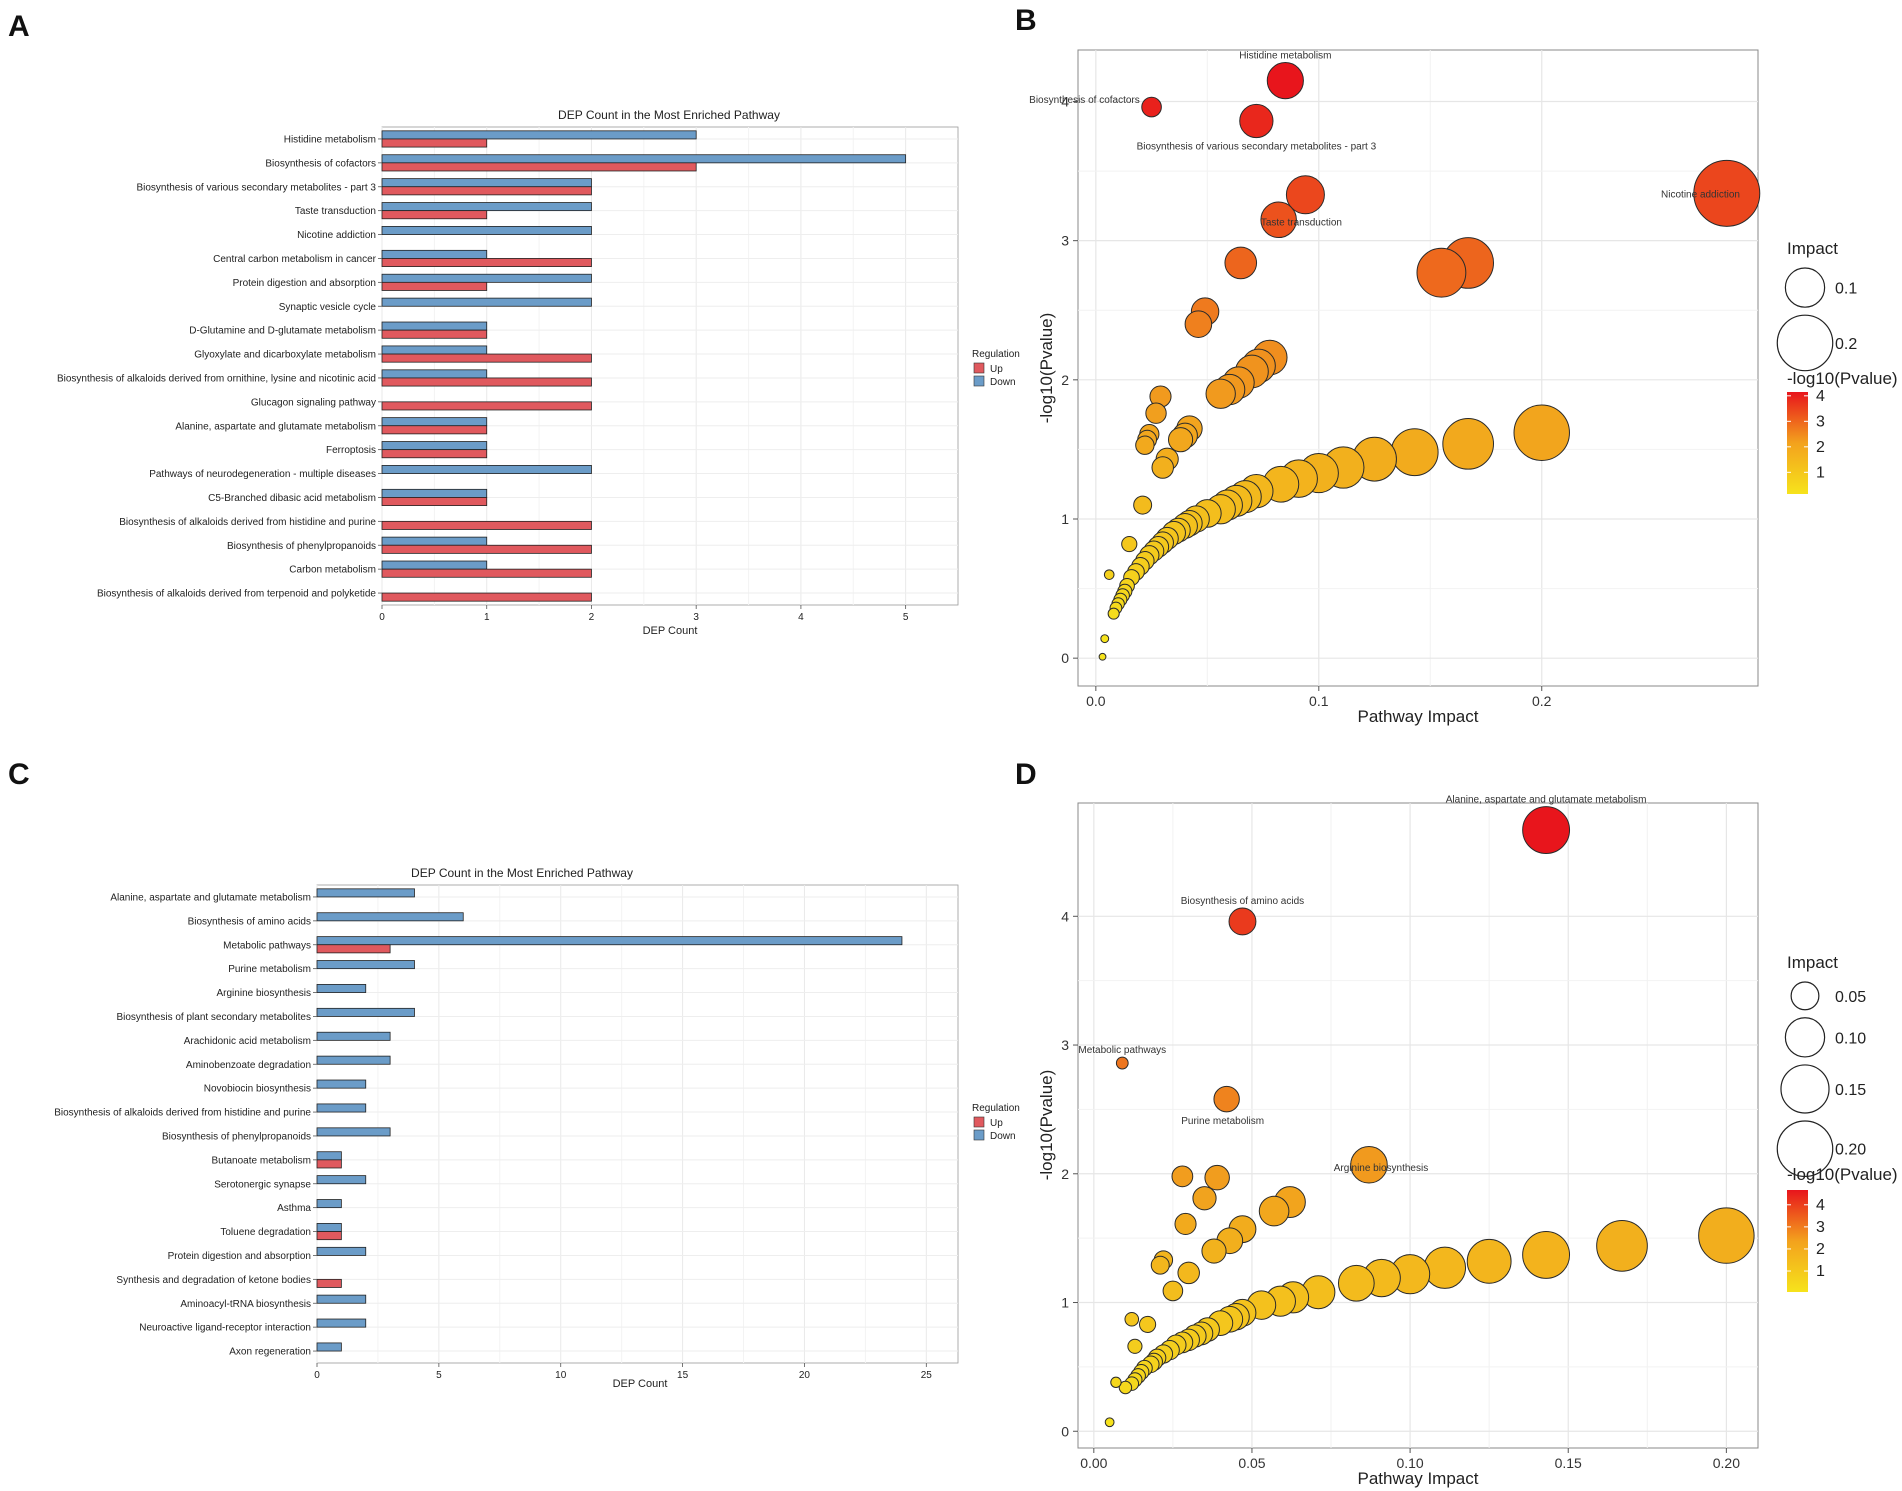  Describe the element at coordinates (979, 368) in the screenshot. I see `panel-a-legend-up-swatch` at that location.